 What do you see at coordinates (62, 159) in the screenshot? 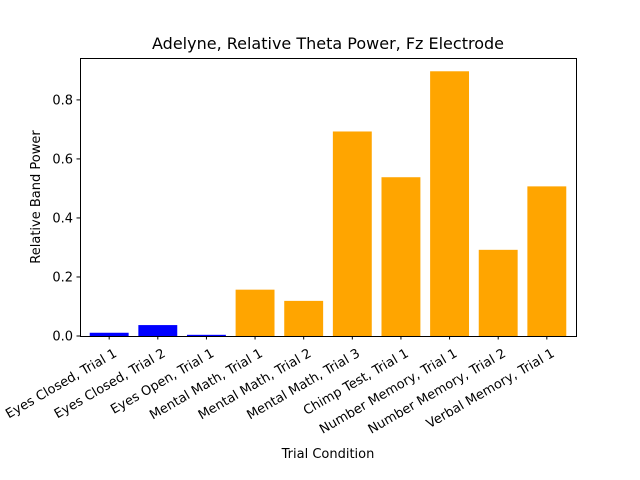
I see `y-tick-label: 0.6` at bounding box center [62, 159].